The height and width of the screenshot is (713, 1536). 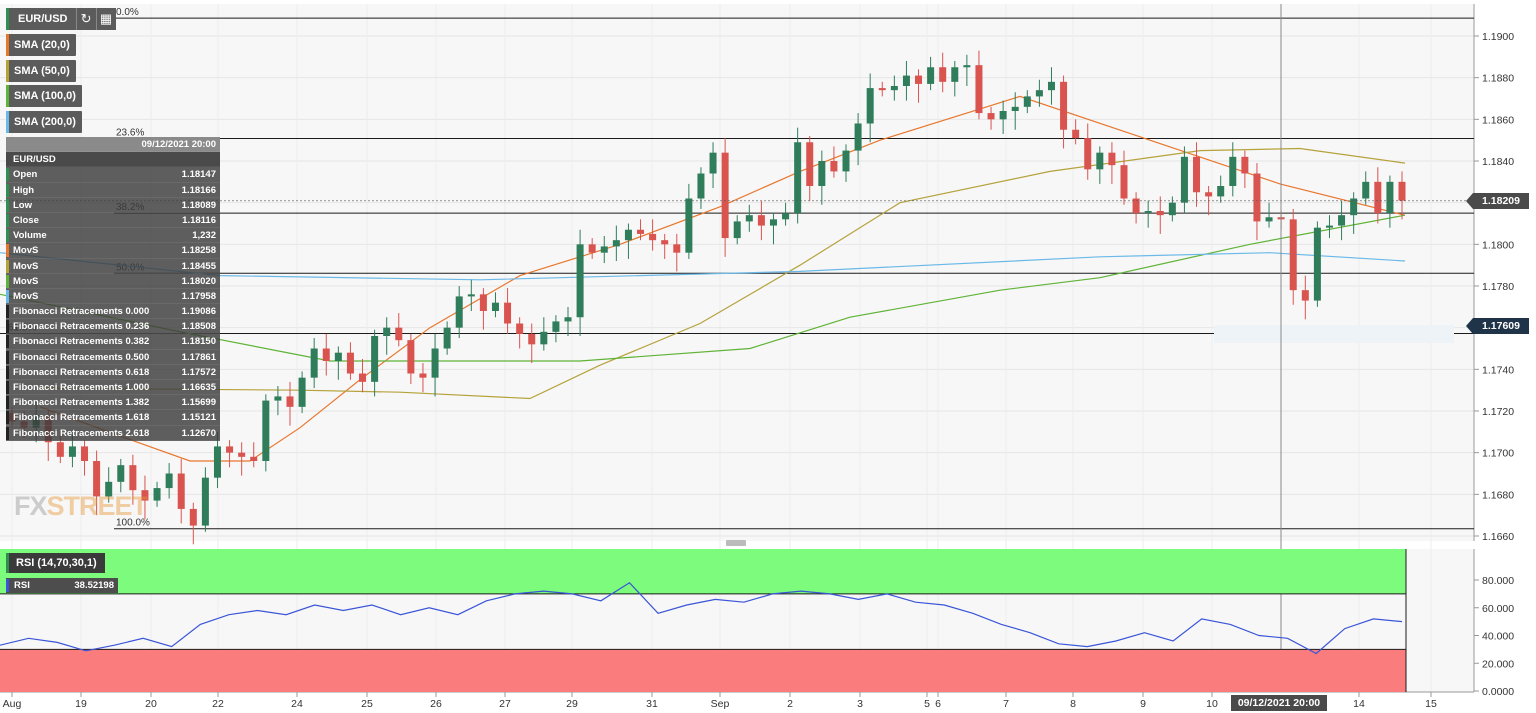 I want to click on calendar-icon: ▦, so click(x=105, y=19).